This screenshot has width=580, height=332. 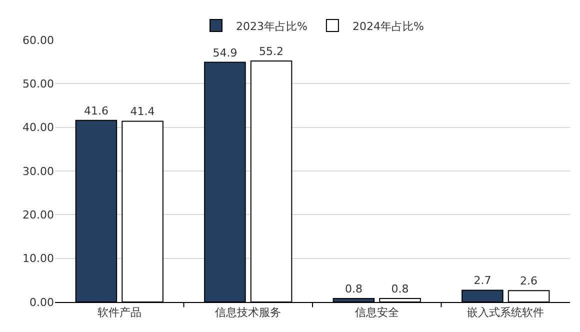 I want to click on data-label: 2.6, so click(x=529, y=281).